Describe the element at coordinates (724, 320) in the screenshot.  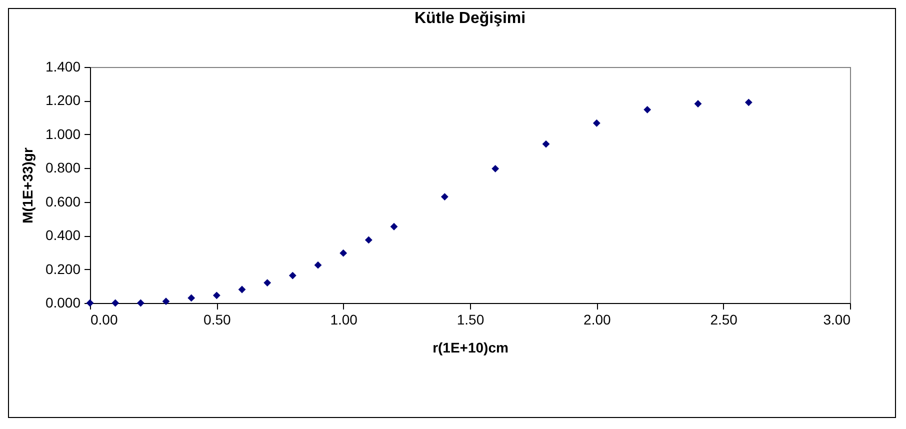
I see `x-tick-label: 2.50` at that location.